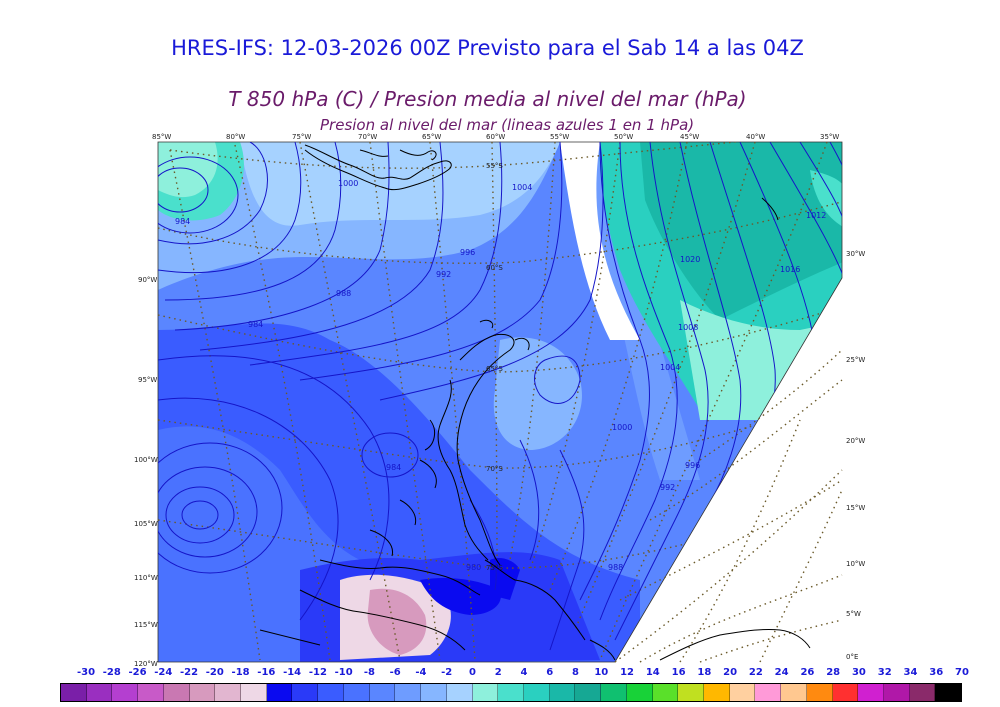  I want to click on lon-label: 70°W, so click(367, 137).